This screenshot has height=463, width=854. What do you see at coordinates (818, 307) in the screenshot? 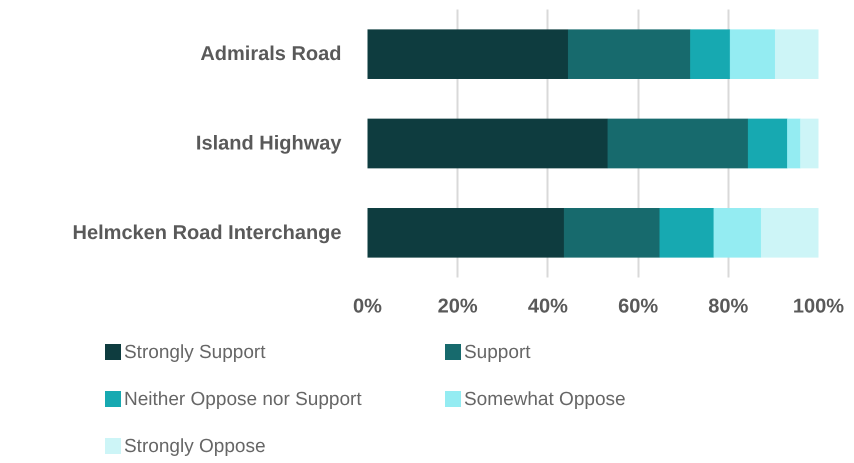
I see `x-tick-label: 100%` at bounding box center [818, 307].